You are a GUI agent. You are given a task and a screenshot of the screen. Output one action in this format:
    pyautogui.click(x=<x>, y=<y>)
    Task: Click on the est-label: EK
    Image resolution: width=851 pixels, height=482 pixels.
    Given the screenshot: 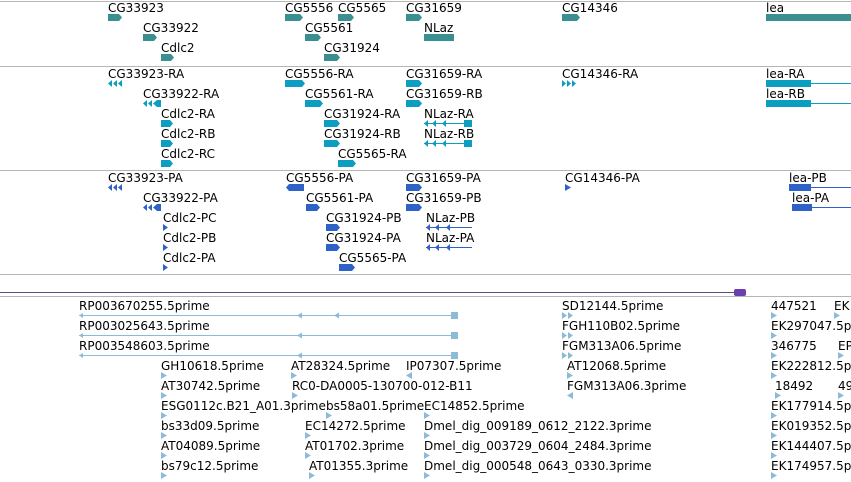 What is the action you would take?
    pyautogui.click(x=842, y=306)
    